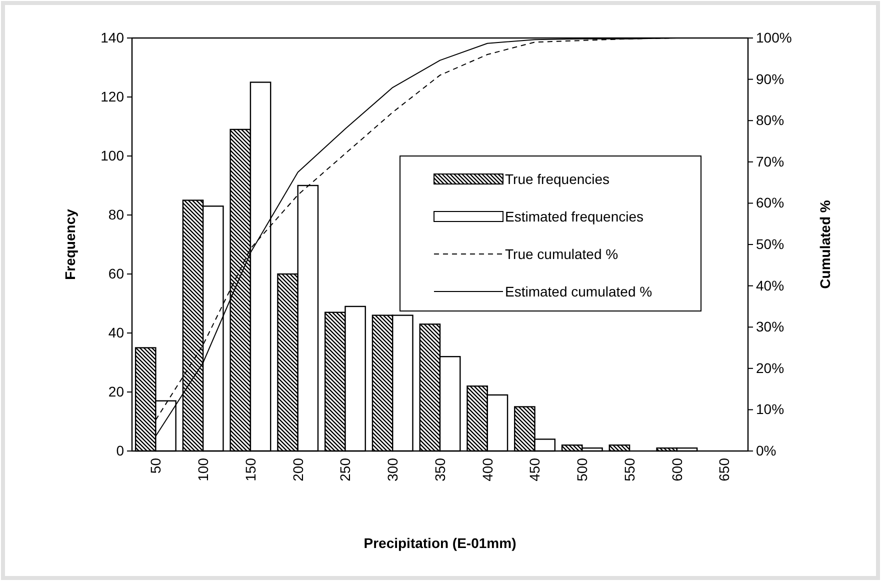 This screenshot has width=881, height=581. What do you see at coordinates (629, 470) in the screenshot?
I see `x-tick-label: 550` at bounding box center [629, 470].